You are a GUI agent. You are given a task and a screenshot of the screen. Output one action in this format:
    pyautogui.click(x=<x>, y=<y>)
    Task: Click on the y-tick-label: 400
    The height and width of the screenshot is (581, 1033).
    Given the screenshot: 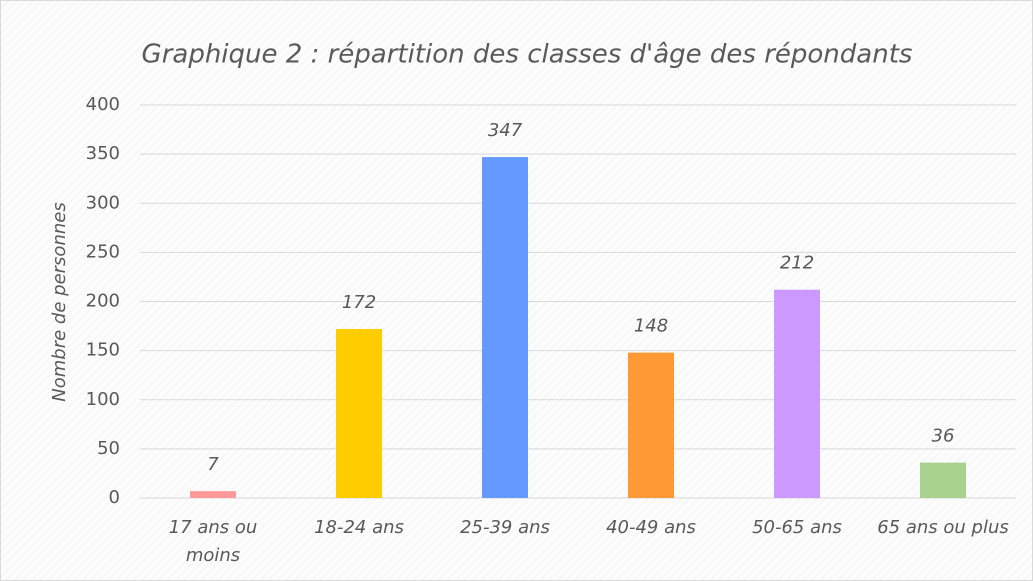 What is the action you would take?
    pyautogui.click(x=103, y=104)
    